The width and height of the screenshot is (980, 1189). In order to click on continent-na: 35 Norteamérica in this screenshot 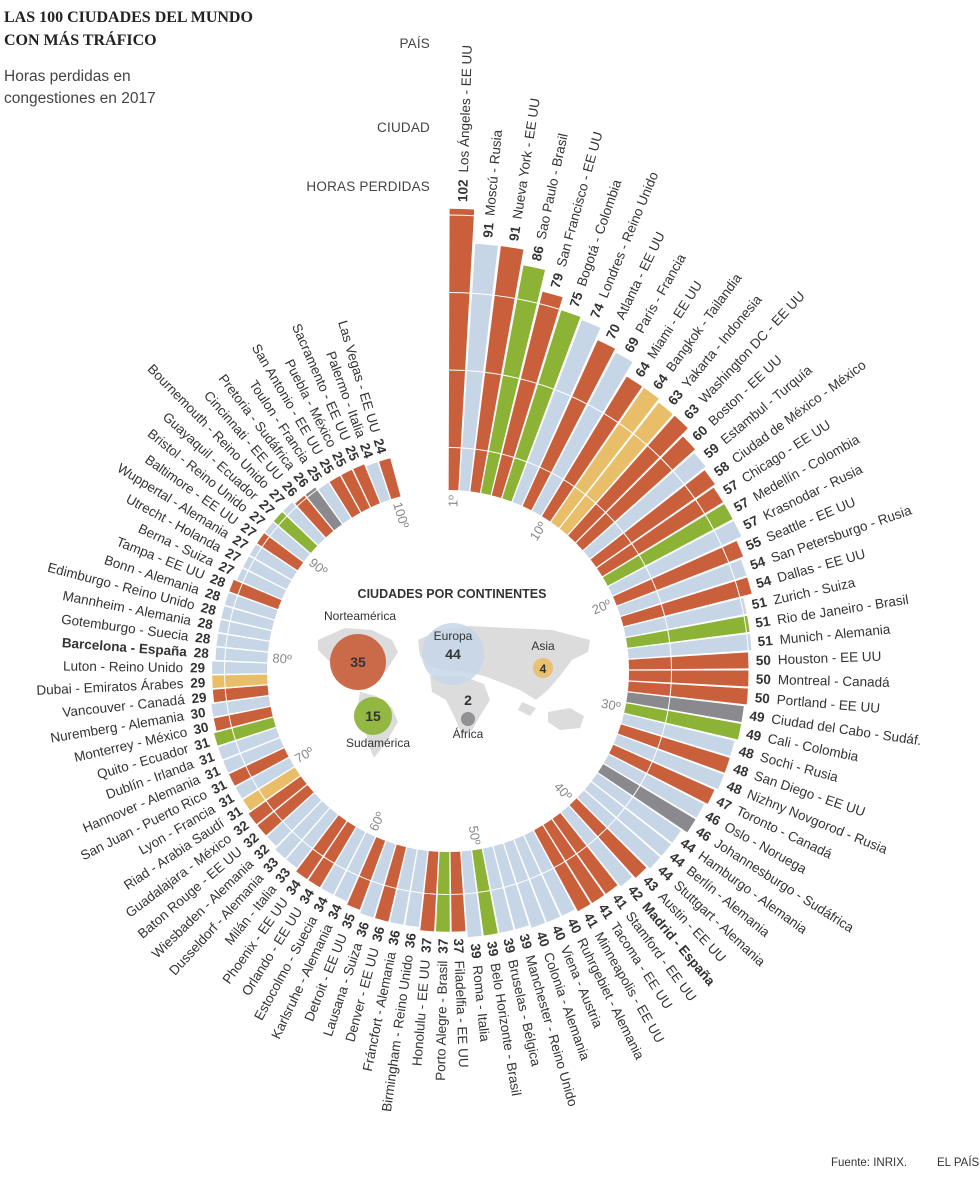, I will do `click(360, 649)`.